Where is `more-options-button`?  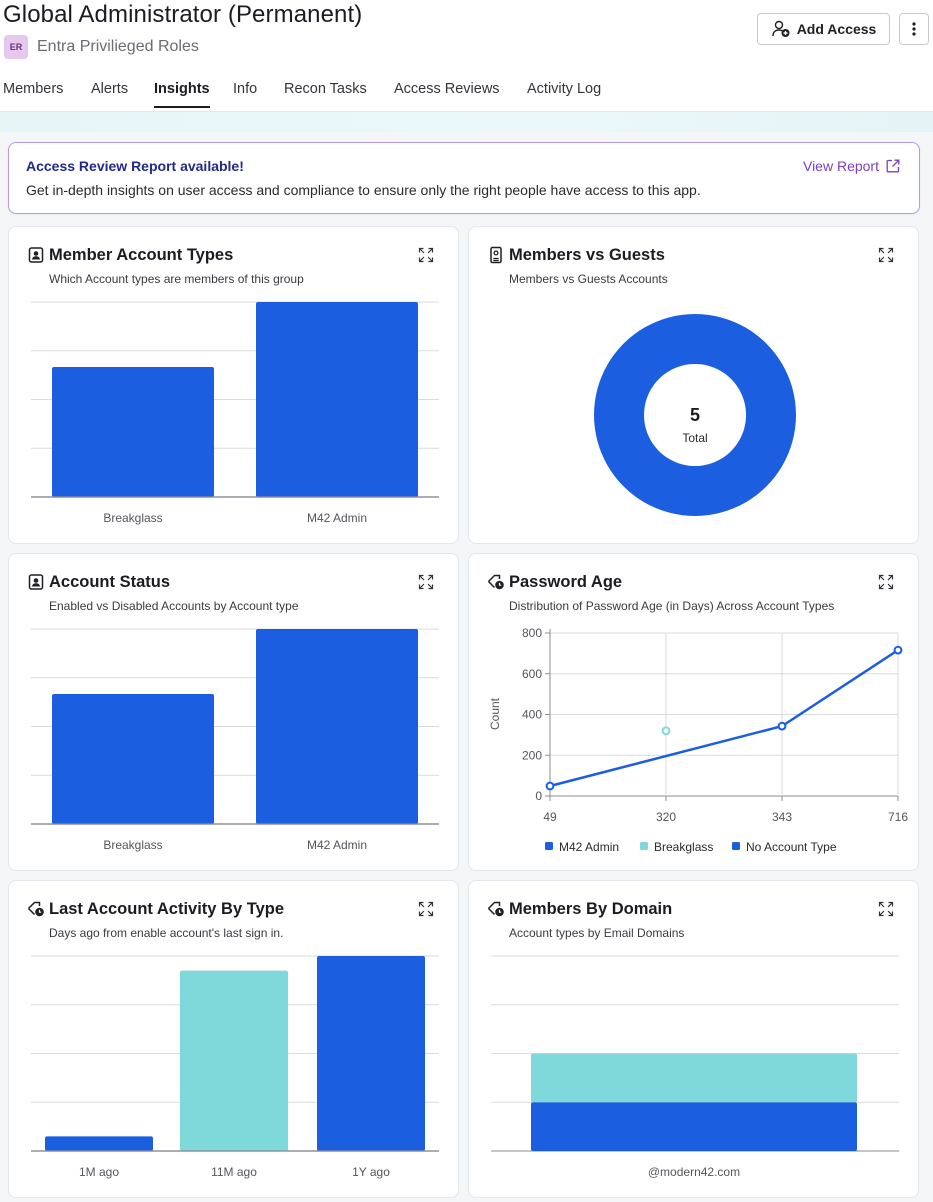 more-options-button is located at coordinates (914, 29).